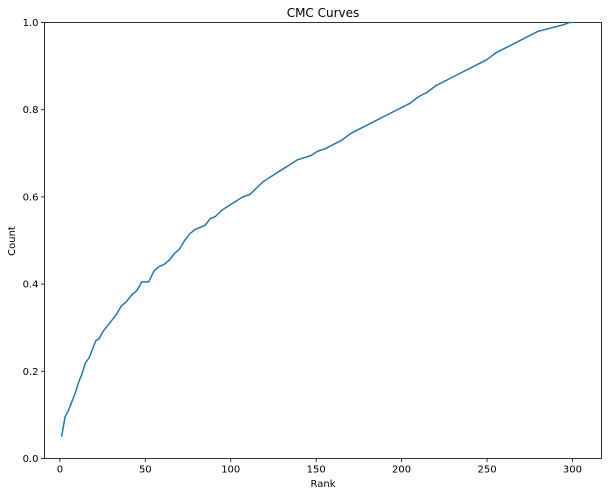 The height and width of the screenshot is (496, 609). Describe the element at coordinates (31, 110) in the screenshot. I see `y-tick-label: 0.8` at that location.